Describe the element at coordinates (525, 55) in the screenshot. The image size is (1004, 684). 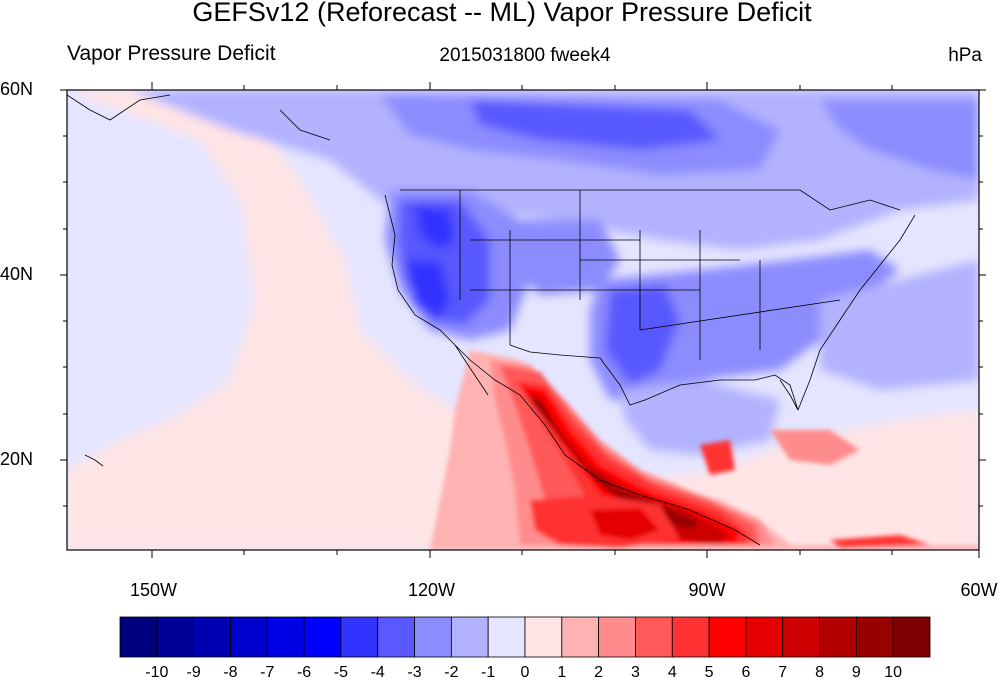
I see `forecast-time-label: 2015031800 fweek4` at that location.